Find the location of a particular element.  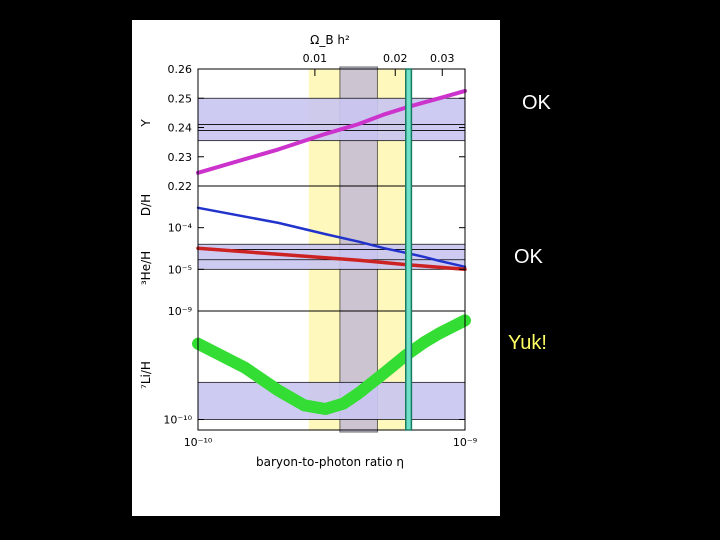

xtick-label-1: 10⁻⁹ is located at coordinates (465, 442).